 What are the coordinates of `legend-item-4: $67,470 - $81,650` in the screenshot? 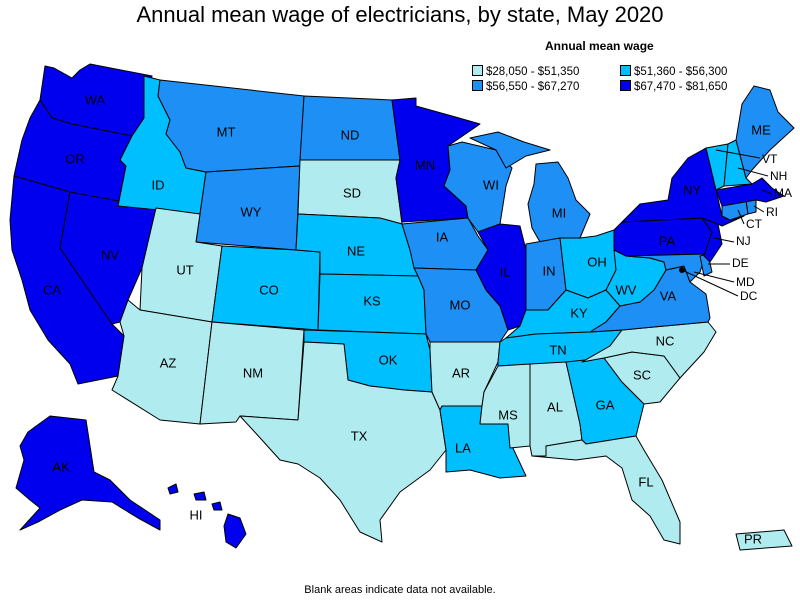 It's located at (673, 86).